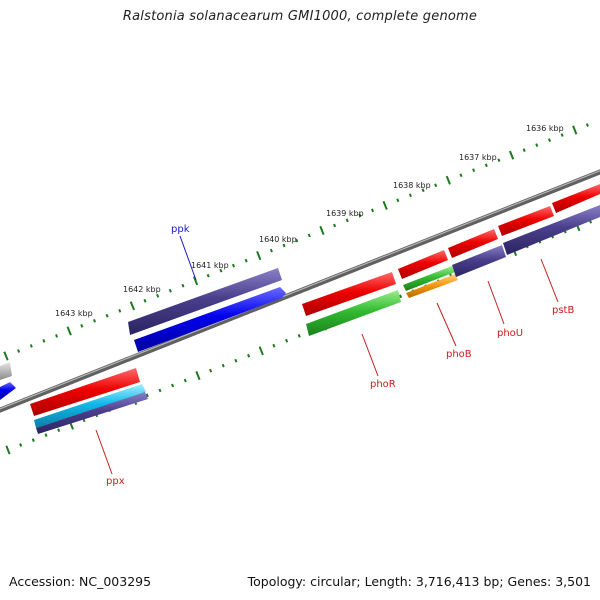 The height and width of the screenshot is (600, 600). What do you see at coordinates (210, 265) in the screenshot?
I see `kbp-label: 1641 kbp` at bounding box center [210, 265].